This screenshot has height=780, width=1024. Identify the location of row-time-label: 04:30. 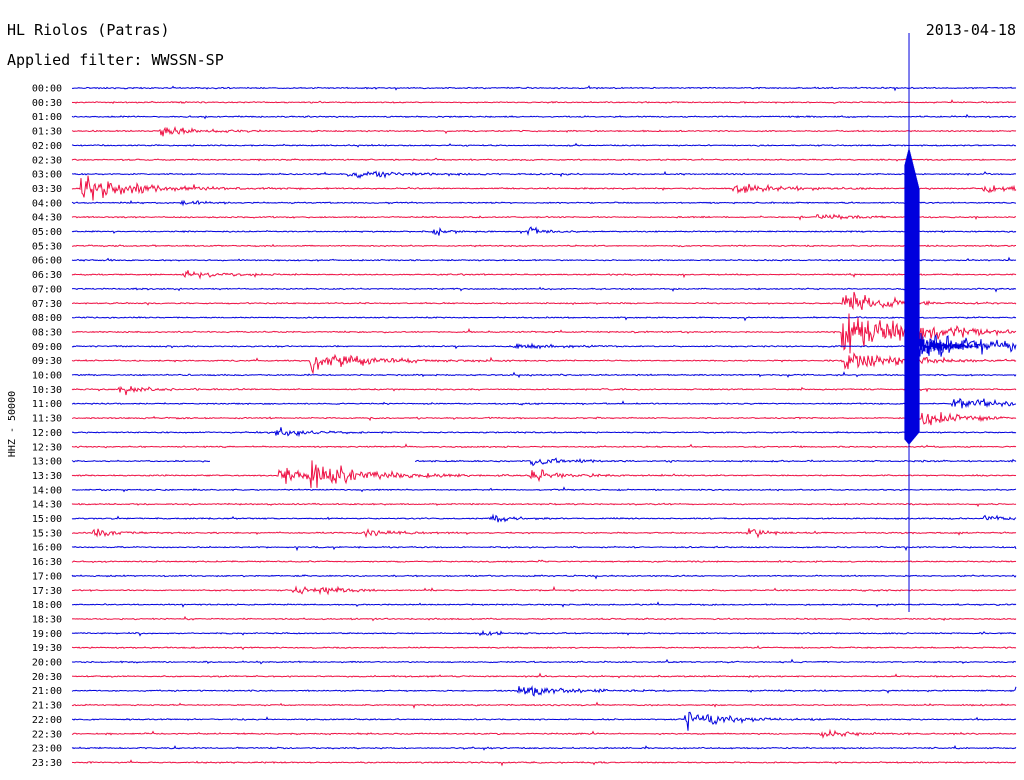
(47, 218).